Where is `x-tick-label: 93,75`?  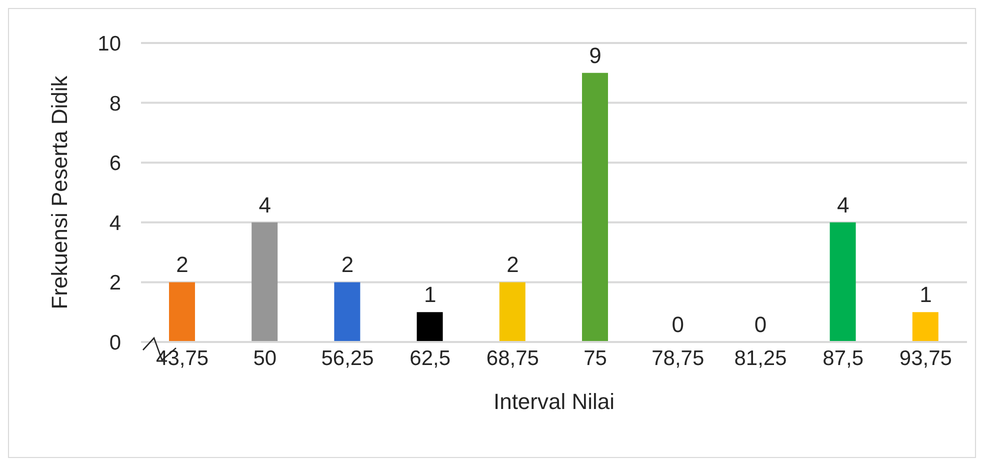
x-tick-label: 93,75 is located at coordinates (925, 358).